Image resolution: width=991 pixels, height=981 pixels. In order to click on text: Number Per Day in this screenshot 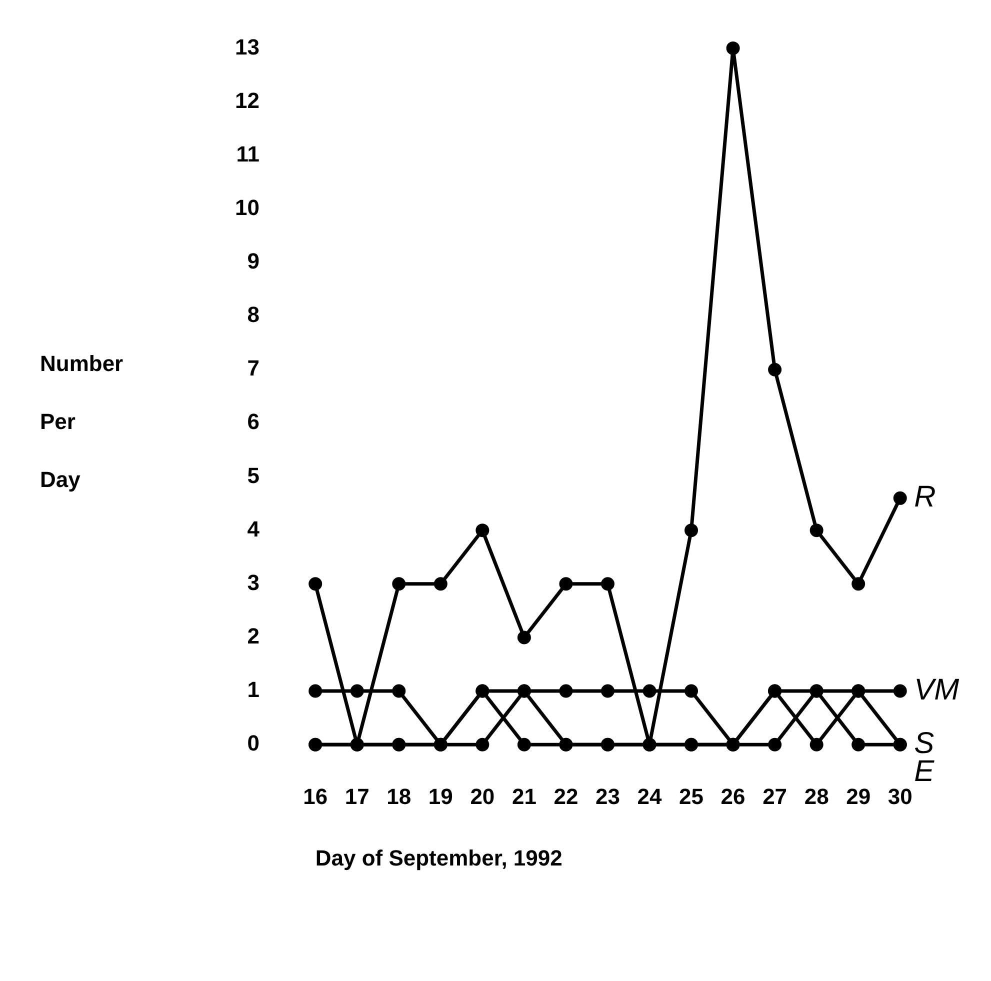, I will do `click(82, 421)`.